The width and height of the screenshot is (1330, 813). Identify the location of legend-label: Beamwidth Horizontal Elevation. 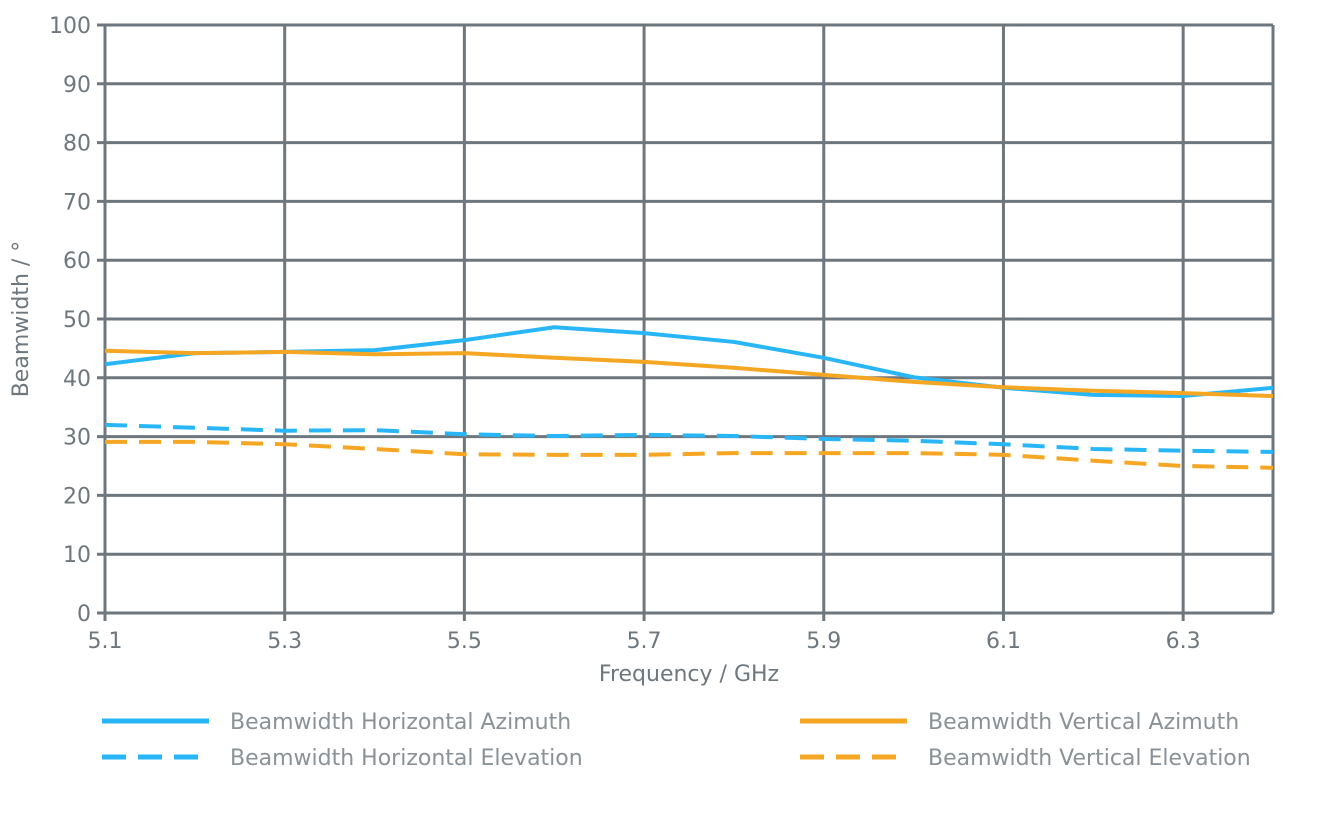
(406, 758).